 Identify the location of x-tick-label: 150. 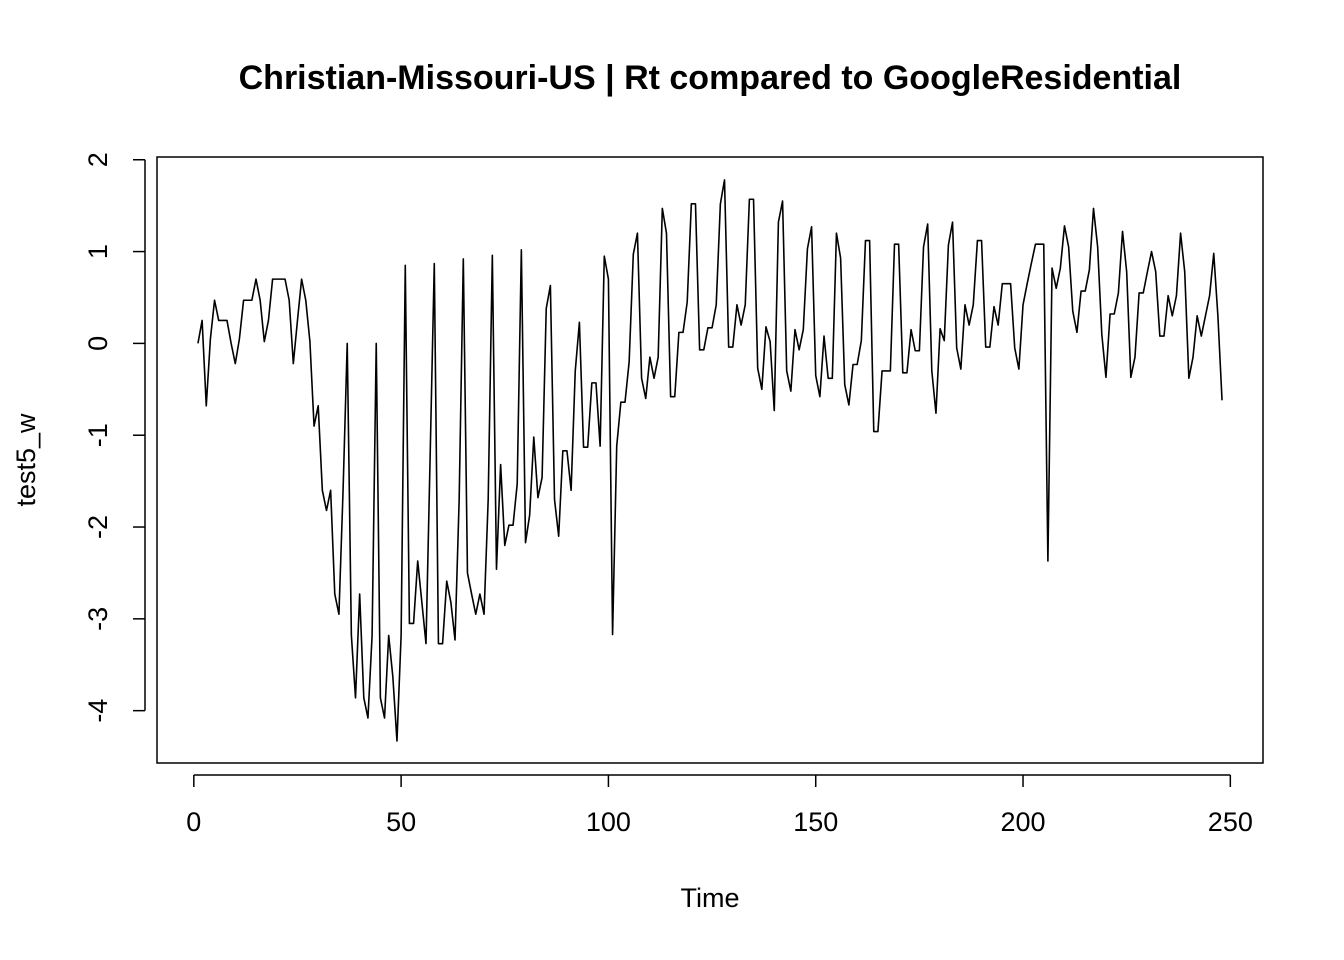
(815, 822).